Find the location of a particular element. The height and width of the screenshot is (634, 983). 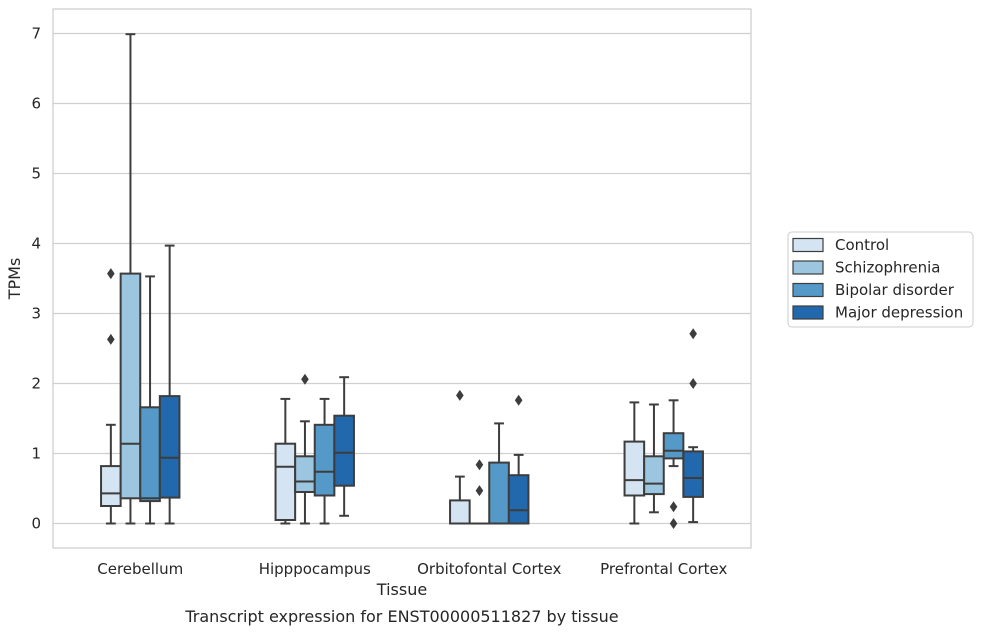

y-axis-label: TPMs is located at coordinates (14, 279).